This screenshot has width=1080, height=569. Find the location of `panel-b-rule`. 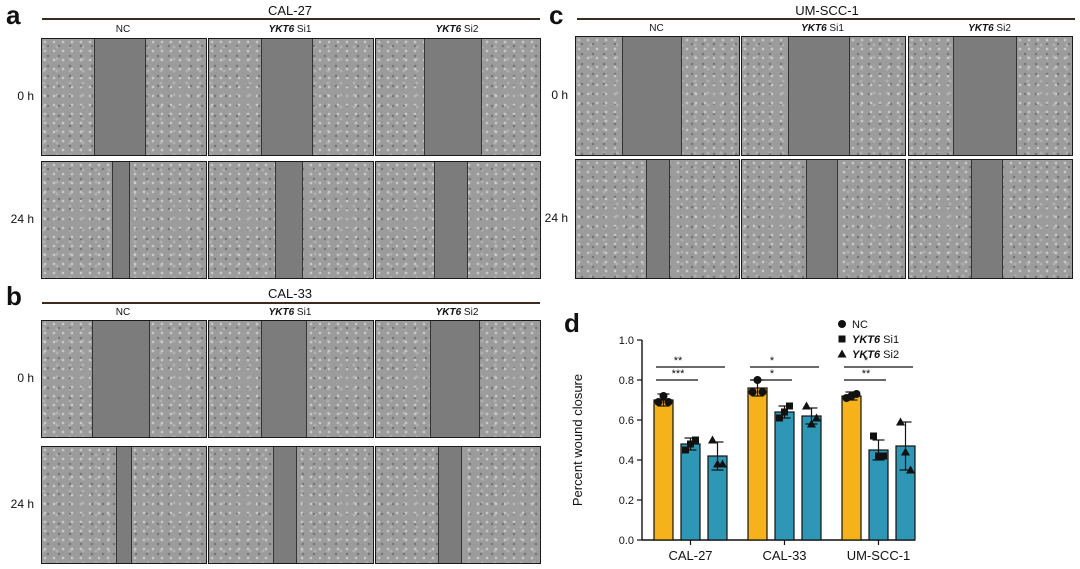

panel-b-rule is located at coordinates (291, 303).